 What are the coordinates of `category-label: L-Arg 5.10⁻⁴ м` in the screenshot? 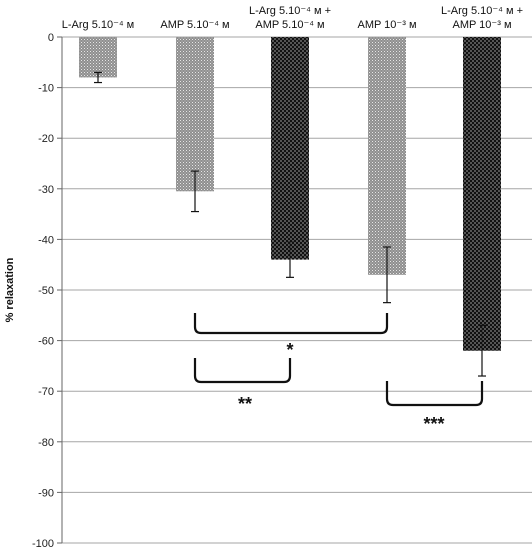 It's located at (98, 25).